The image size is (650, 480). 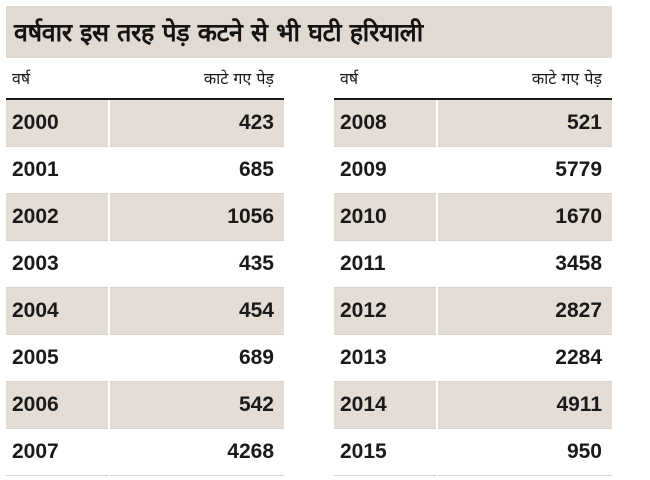 What do you see at coordinates (58, 405) in the screenshot?
I see `year-cell: 2006` at bounding box center [58, 405].